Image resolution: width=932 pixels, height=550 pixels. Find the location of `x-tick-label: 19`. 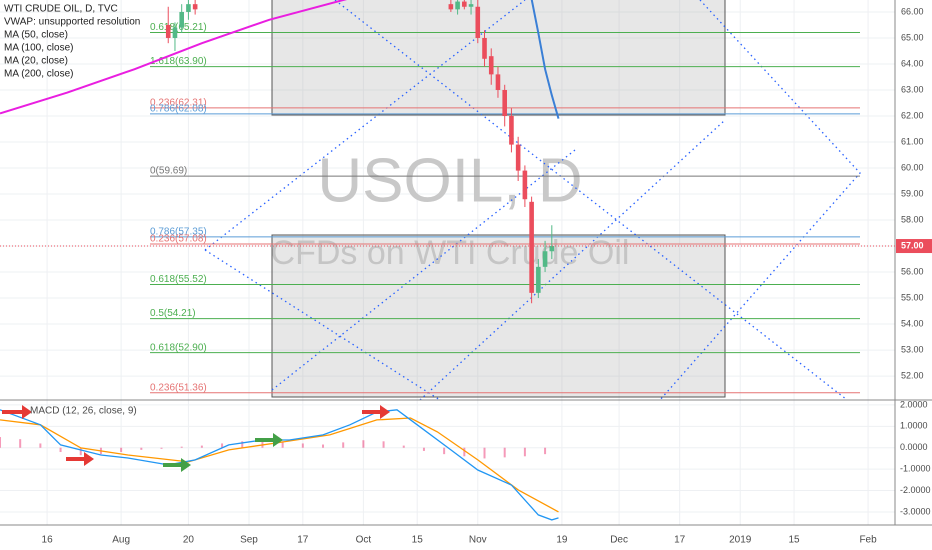

x-tick-label: 19 is located at coordinates (562, 540).